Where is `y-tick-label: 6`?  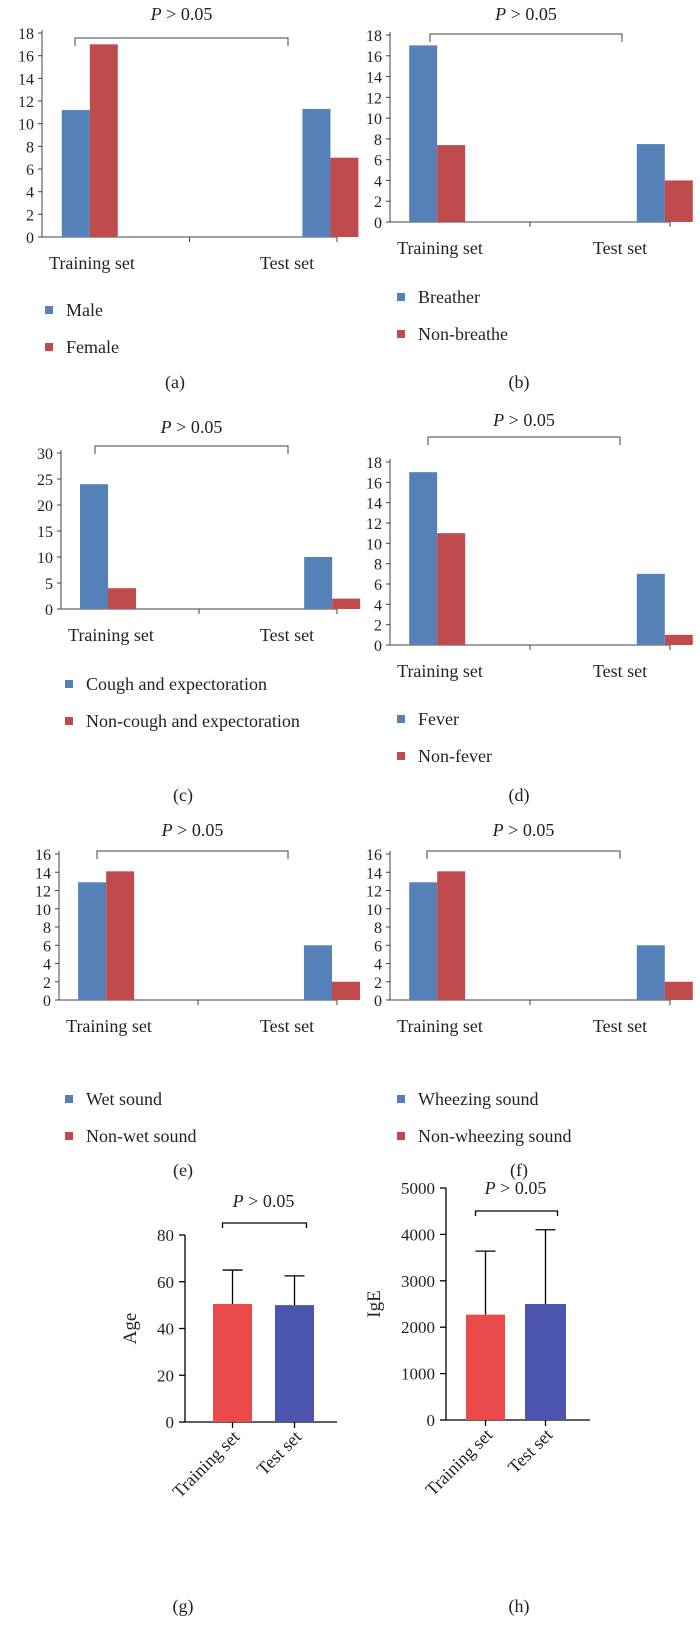
y-tick-label: 6 is located at coordinates (378, 946).